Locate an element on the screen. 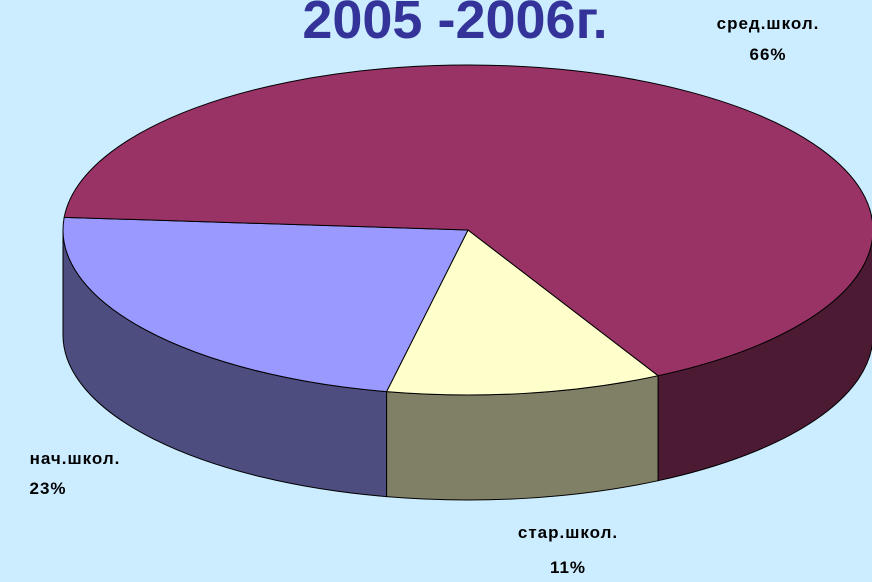 Image resolution: width=872 pixels, height=582 pixels. slice-label: сред.школ. is located at coordinates (768, 23).